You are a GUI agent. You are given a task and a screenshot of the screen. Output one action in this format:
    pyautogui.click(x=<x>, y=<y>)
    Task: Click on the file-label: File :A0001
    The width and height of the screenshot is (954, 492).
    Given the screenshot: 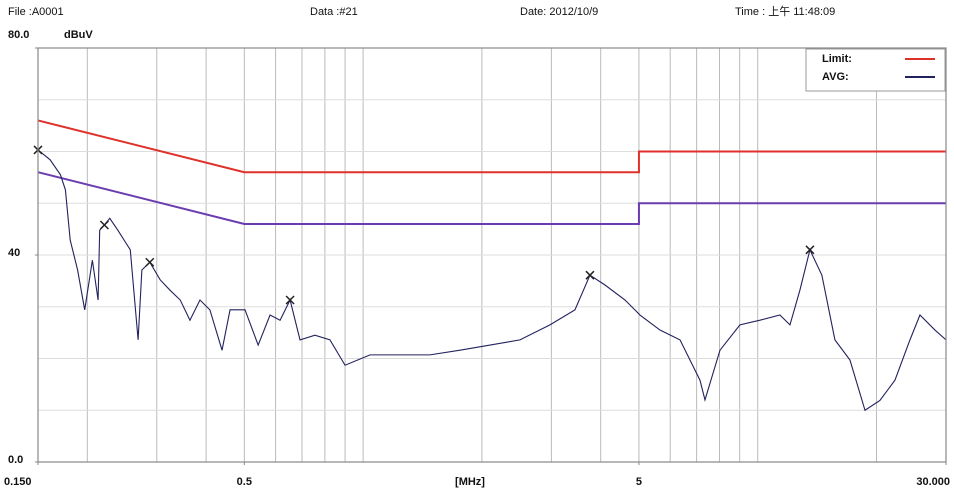 What is the action you would take?
    pyautogui.click(x=36, y=12)
    